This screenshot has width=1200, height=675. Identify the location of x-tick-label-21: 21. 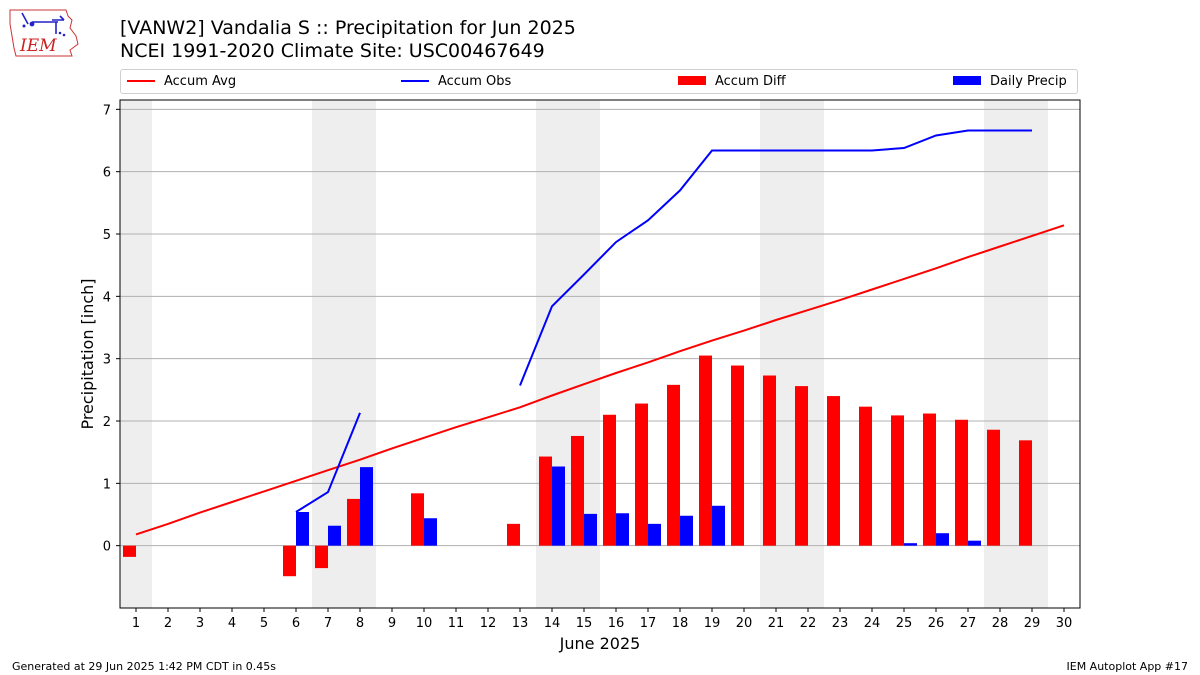
(776, 623).